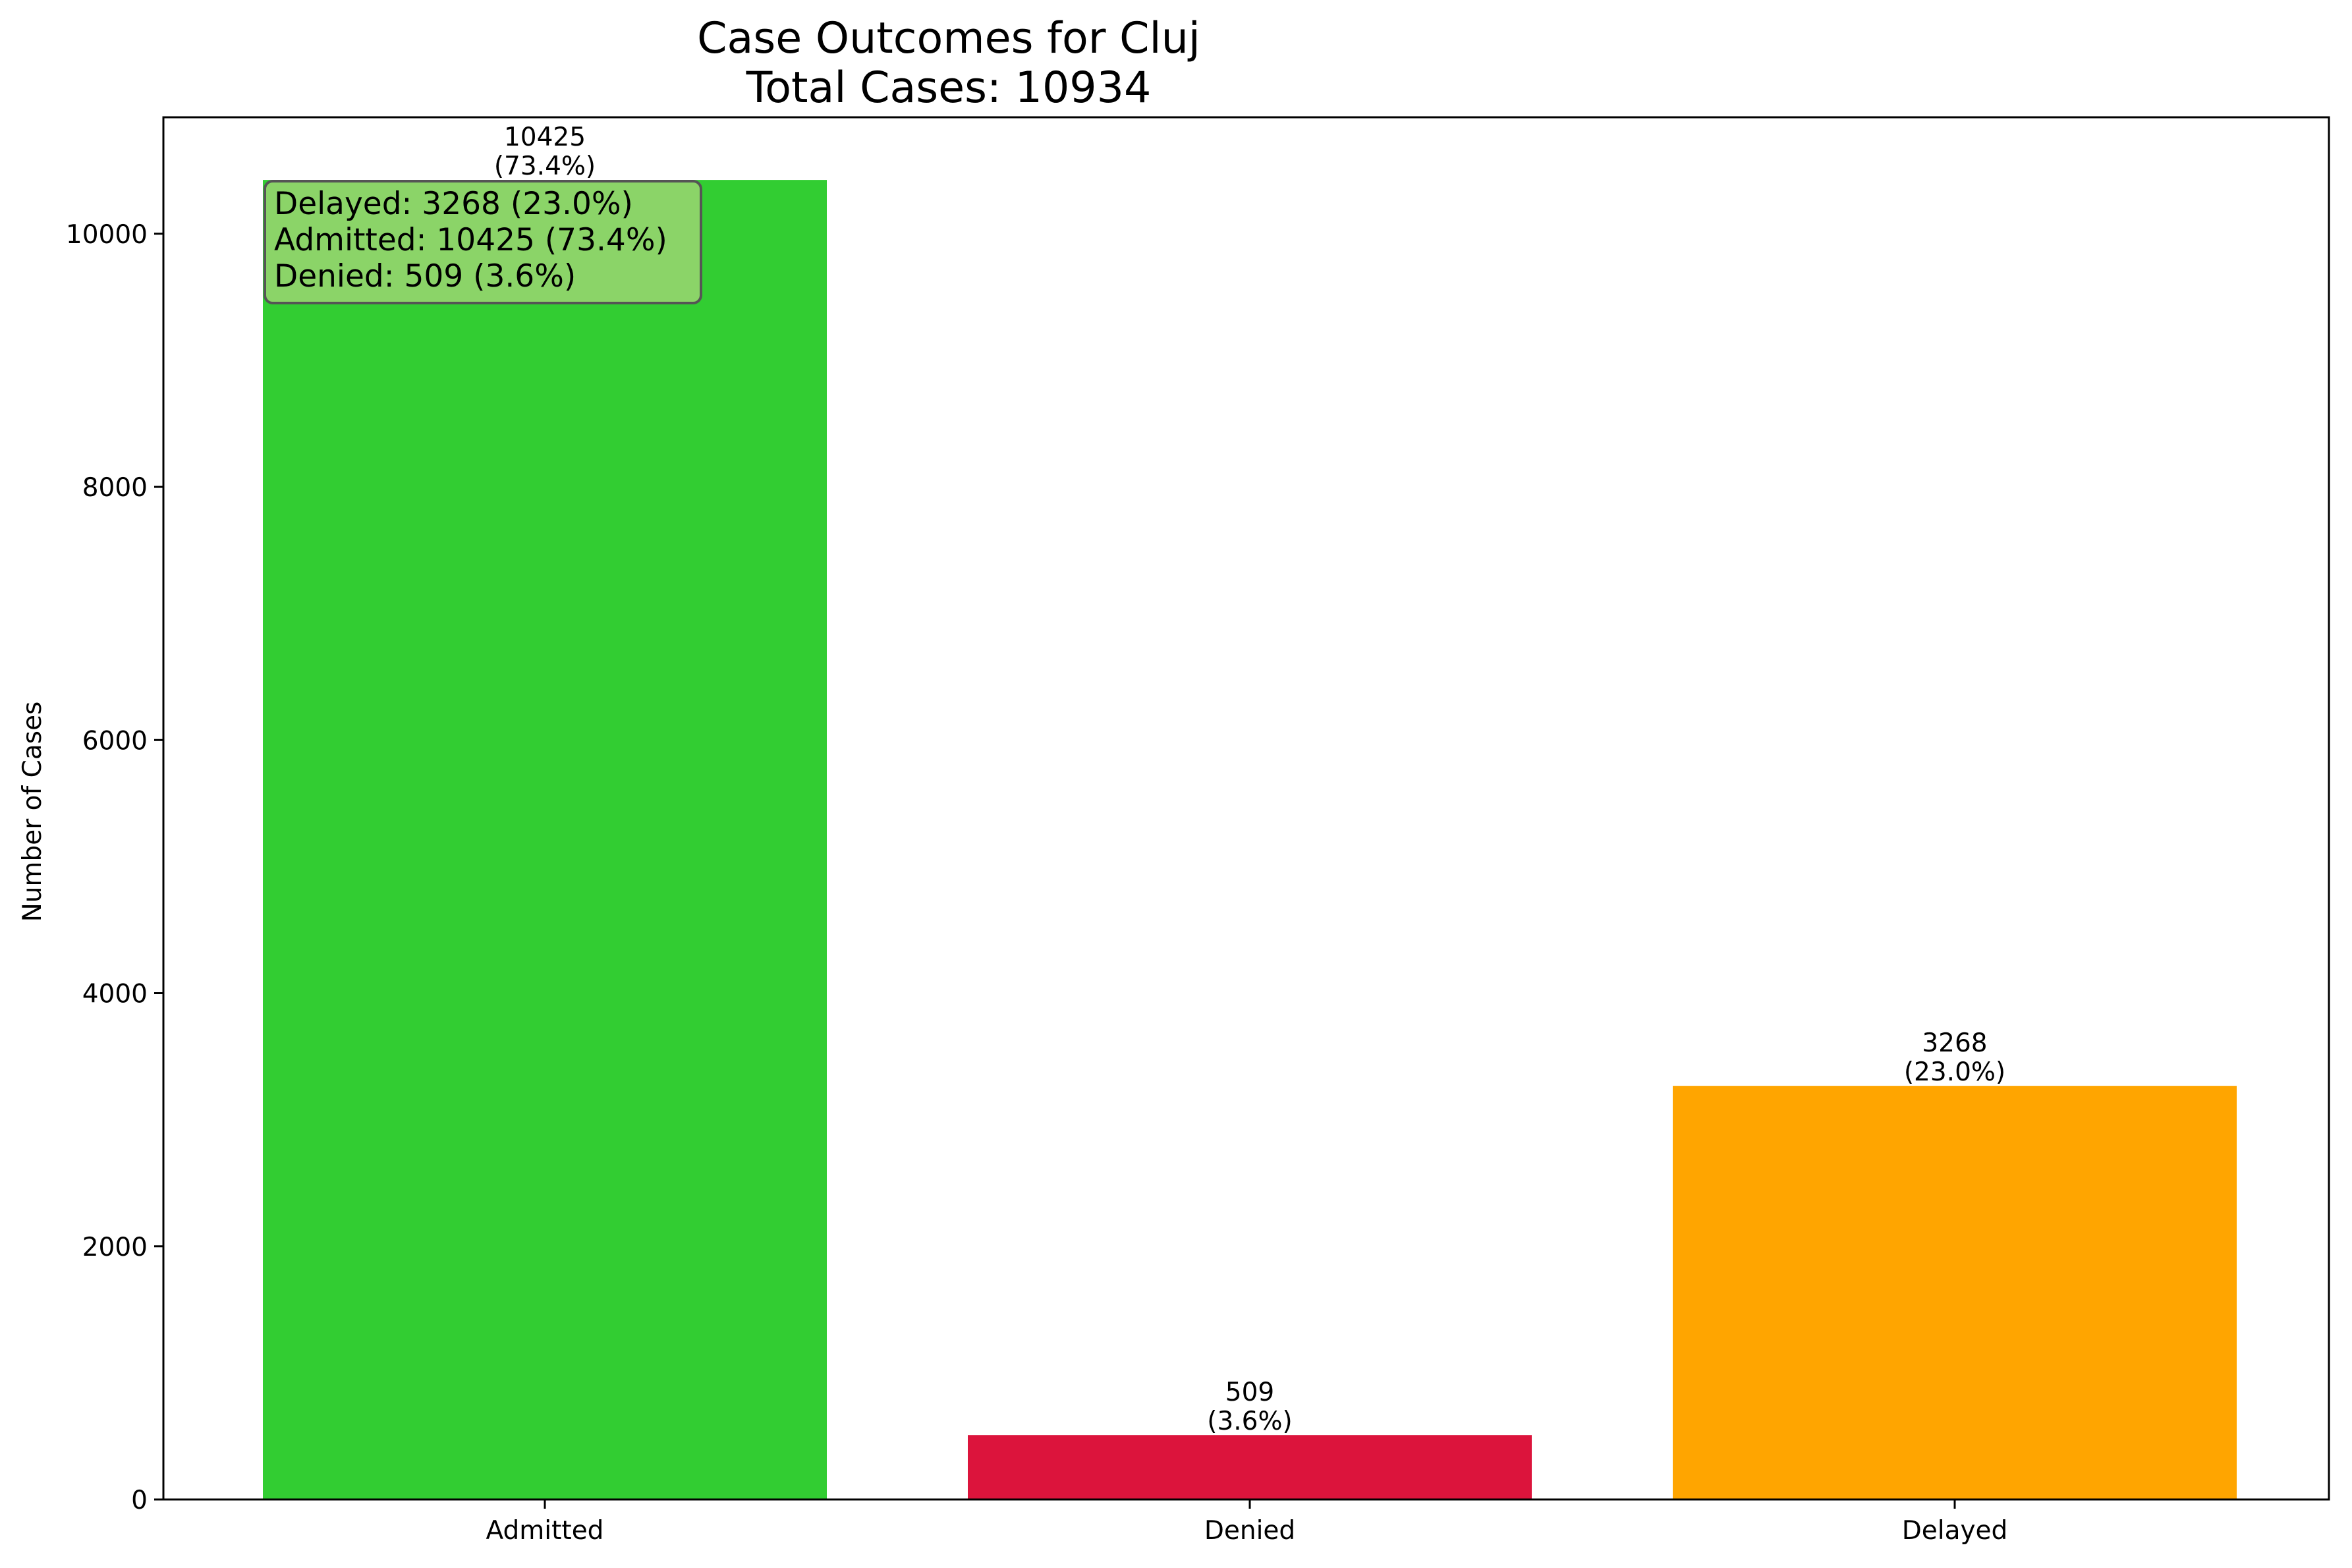 The image size is (2352, 1568). Describe the element at coordinates (1955, 1531) in the screenshot. I see `x-tick-label: Delayed` at that location.